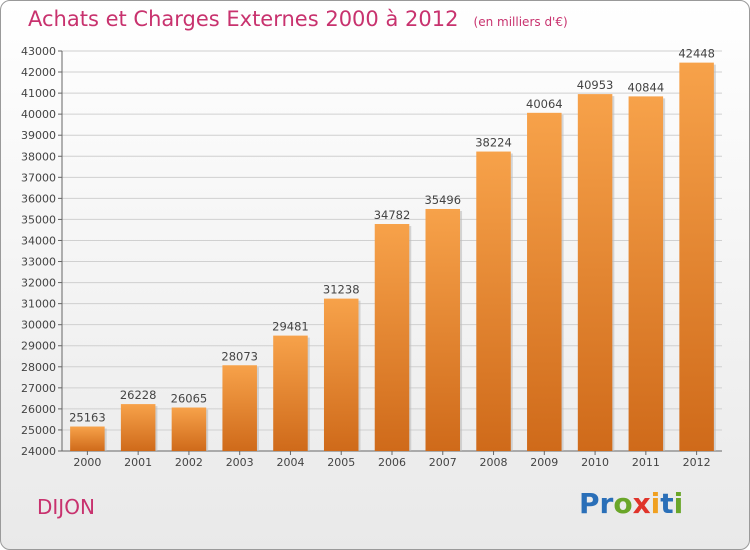  I want to click on bar-2005, so click(341, 374).